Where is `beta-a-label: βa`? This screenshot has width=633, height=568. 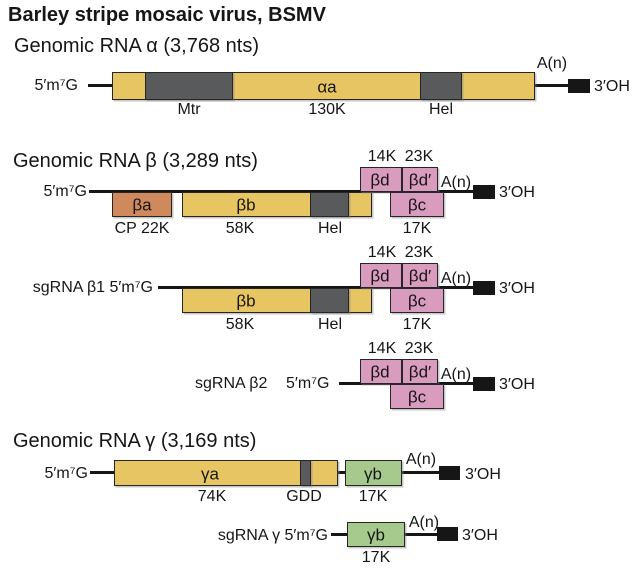
beta-a-label: βa is located at coordinates (142, 205).